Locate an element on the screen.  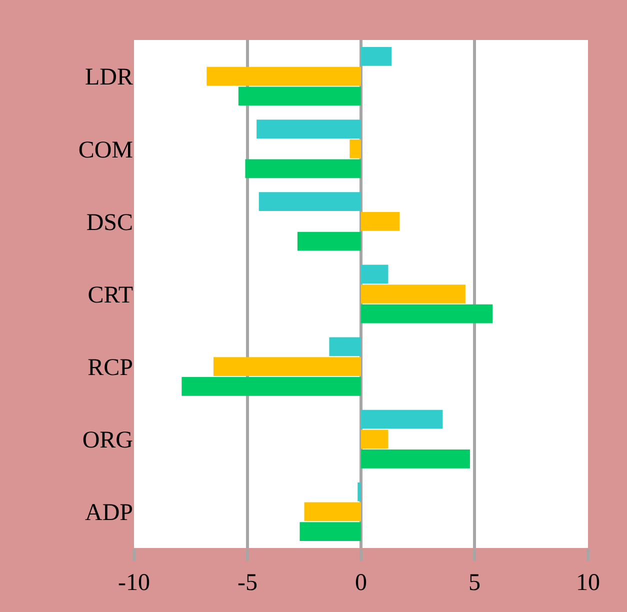
y-tick-label: ORG is located at coordinates (107, 441).